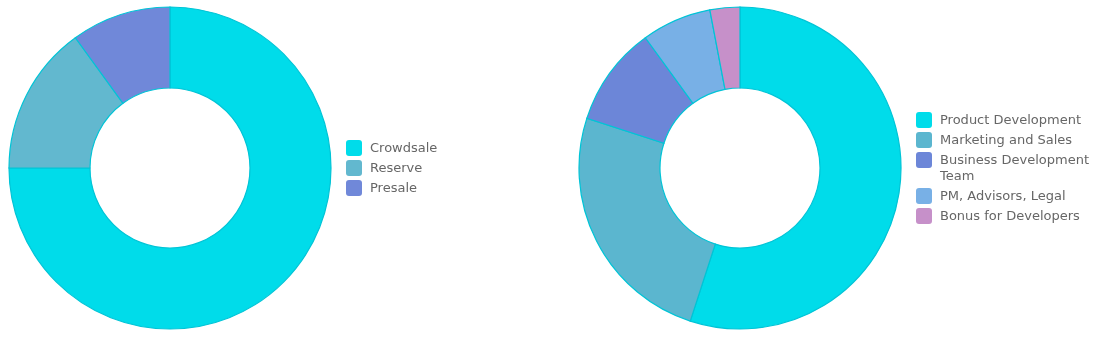 This screenshot has height=338, width=1111. Describe the element at coordinates (1010, 216) in the screenshot. I see `legend-label: Bonus for Developers` at that location.